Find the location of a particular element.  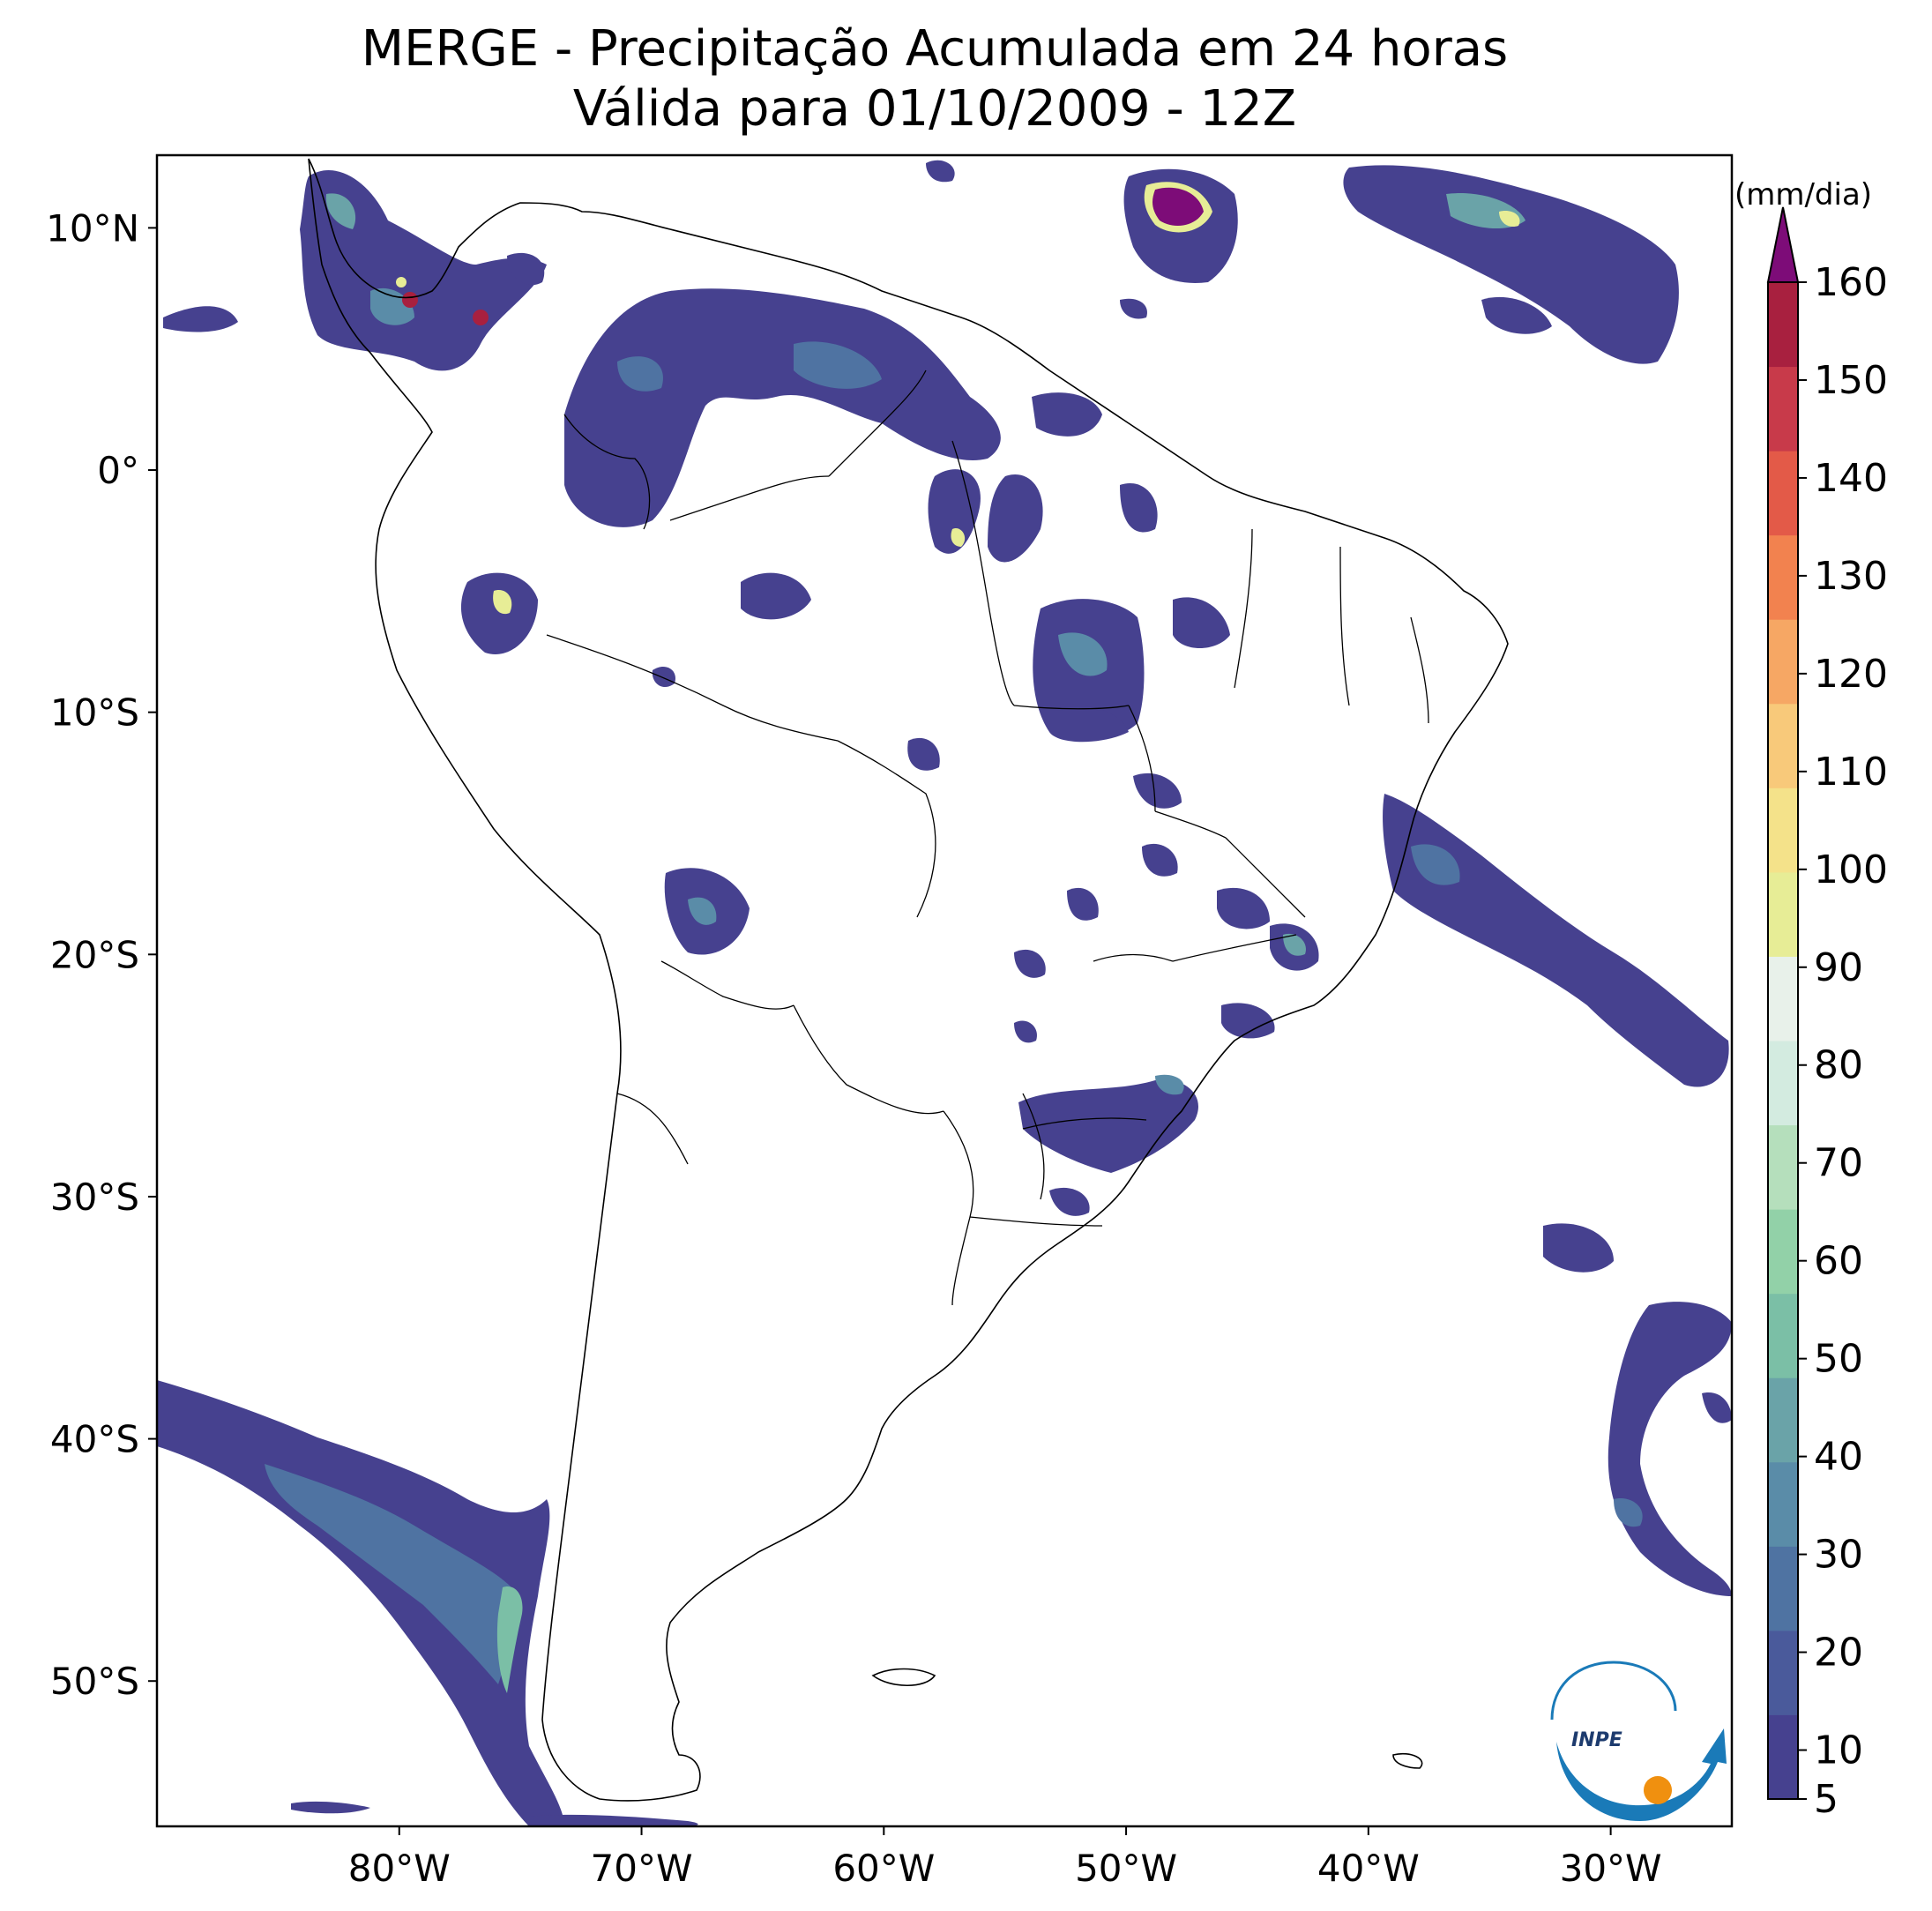

colorbar-frame is located at coordinates (1783, 1041).